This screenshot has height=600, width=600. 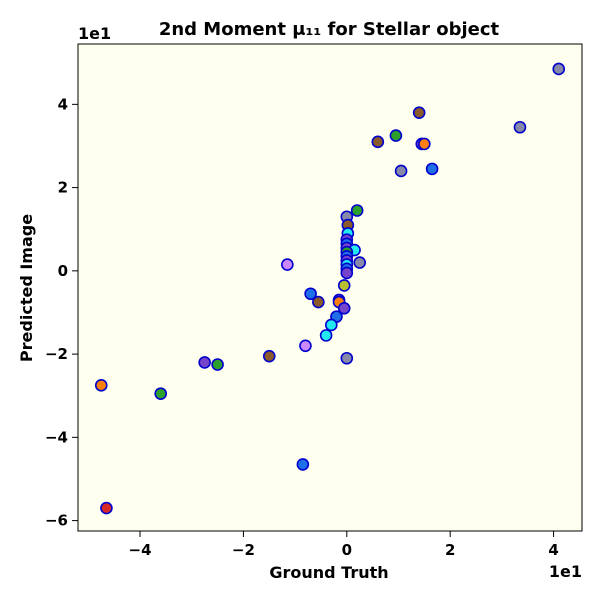 I want to click on y-tick-label: −4, so click(x=56, y=437).